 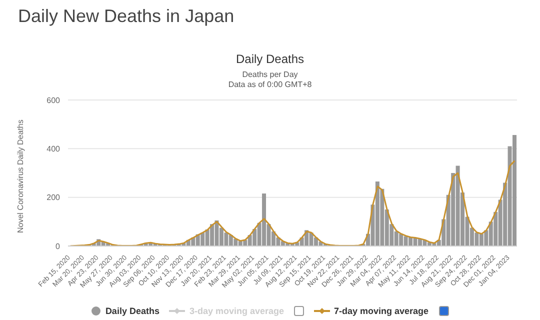 What do you see at coordinates (58, 246) in the screenshot?
I see `y-tick-label: 0` at bounding box center [58, 246].